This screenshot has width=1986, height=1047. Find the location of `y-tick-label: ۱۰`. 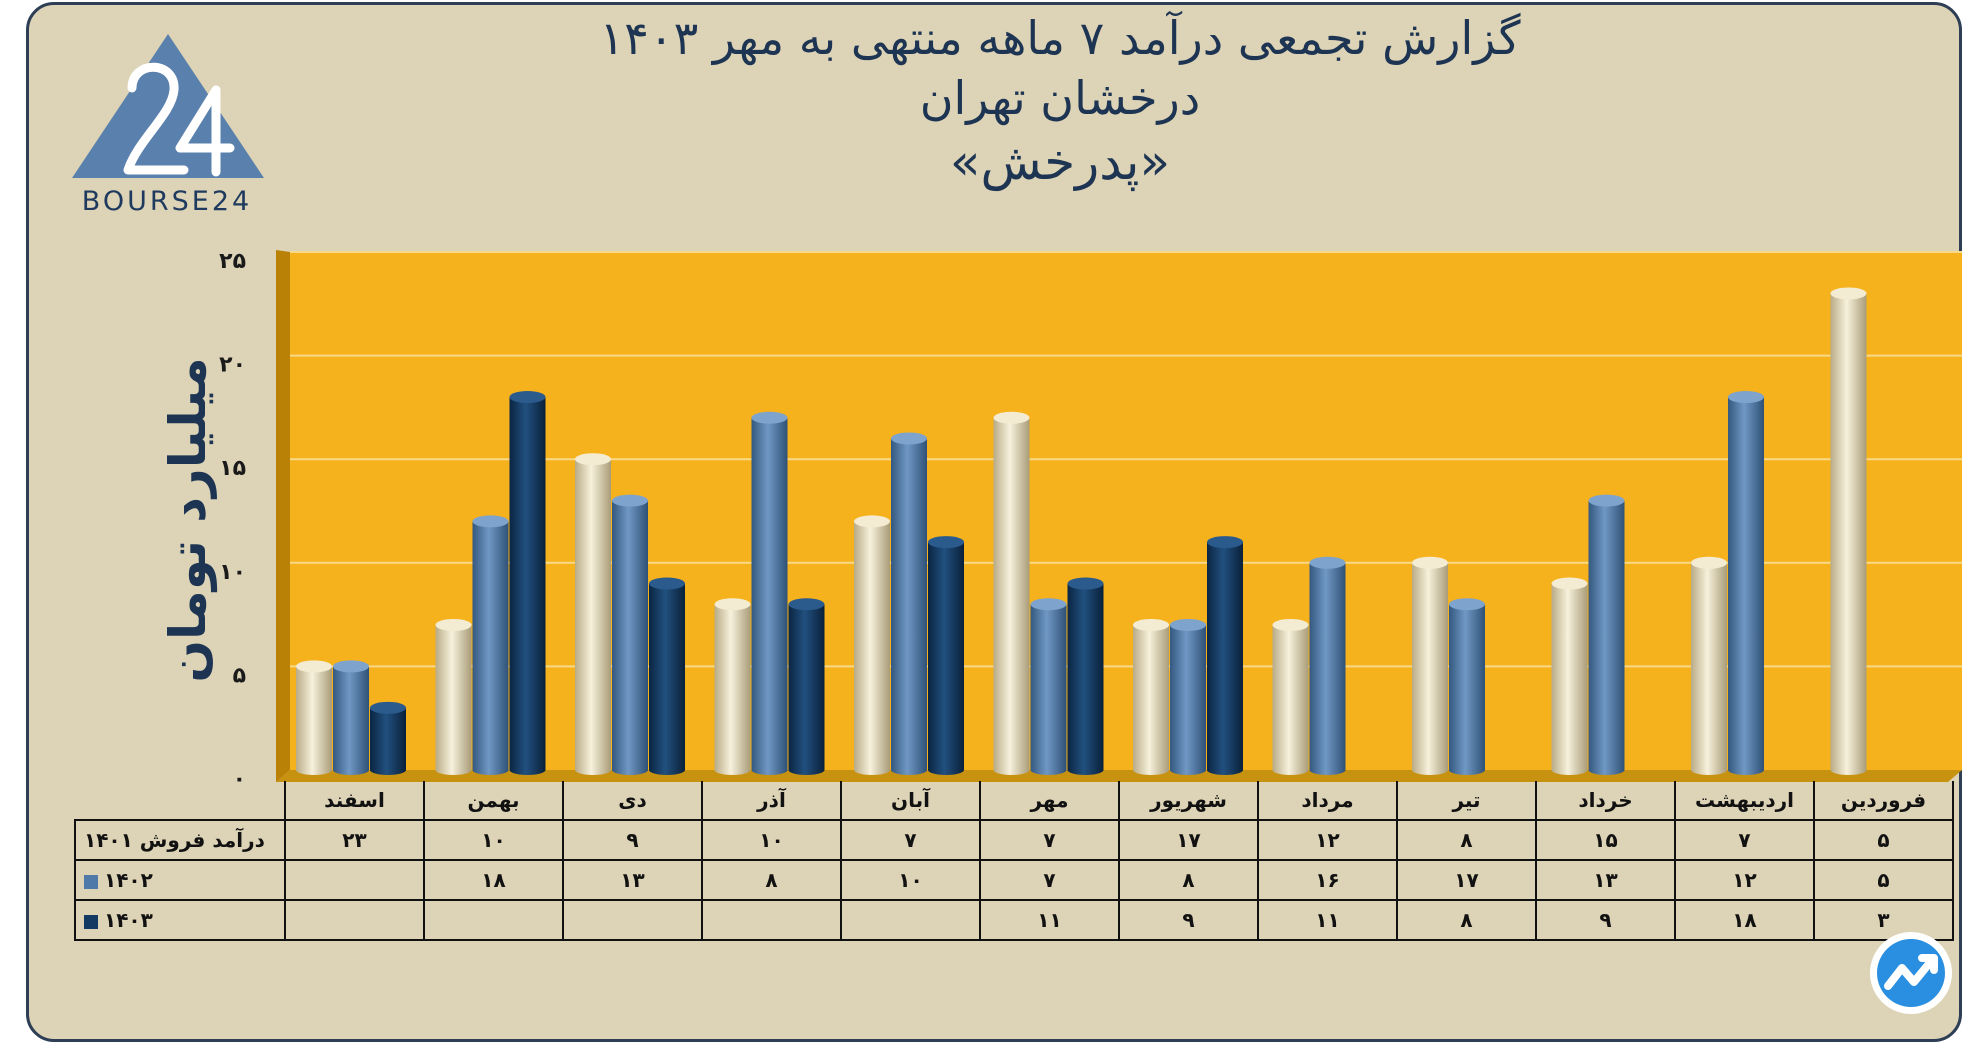

y-tick-label: ۱۰ is located at coordinates (232, 572).